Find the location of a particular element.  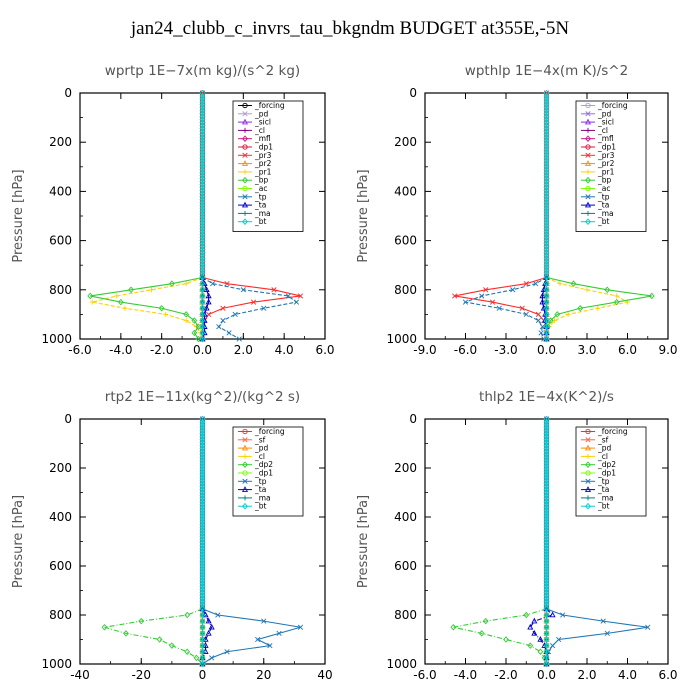

legend-label: _sicl is located at coordinates (262, 122).